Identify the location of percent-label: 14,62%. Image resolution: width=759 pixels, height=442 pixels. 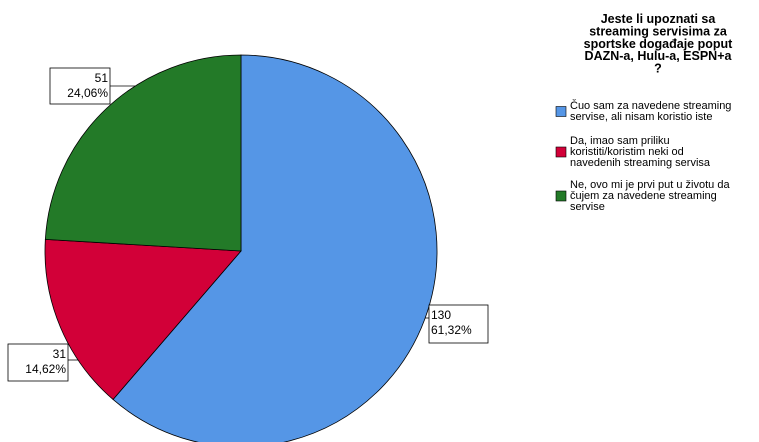
(45, 369).